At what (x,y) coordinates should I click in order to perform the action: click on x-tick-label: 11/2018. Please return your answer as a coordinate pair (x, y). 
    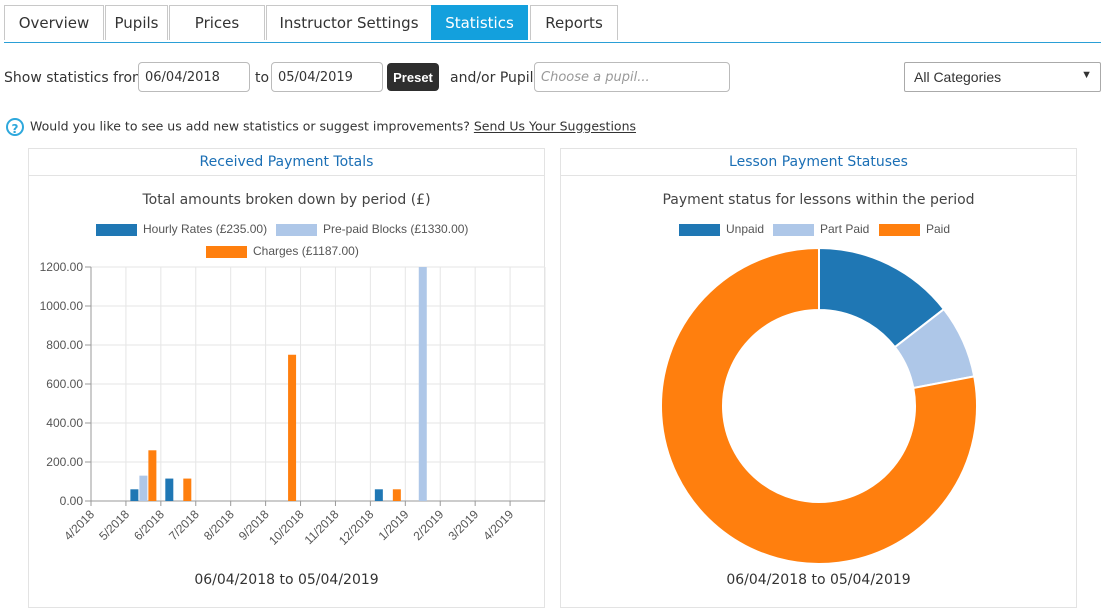
    Looking at the image, I should click on (322, 527).